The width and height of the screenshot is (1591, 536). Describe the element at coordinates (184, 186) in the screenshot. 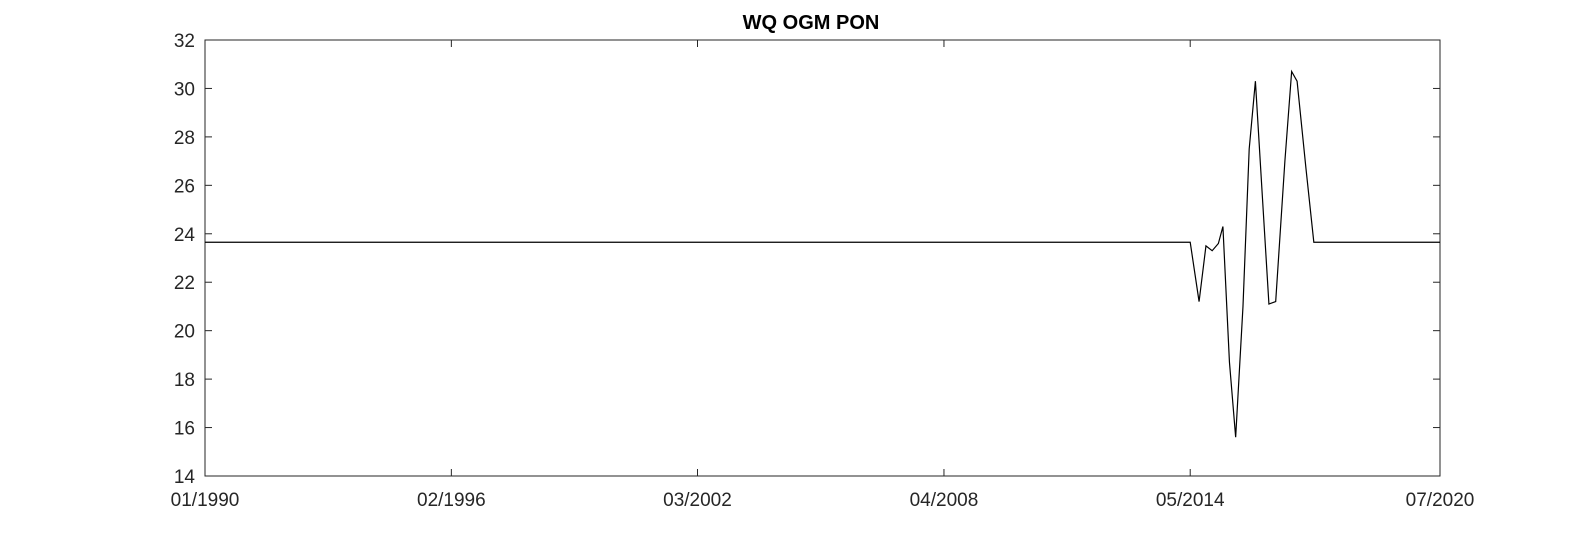

I see `y-tick-label: 26` at that location.